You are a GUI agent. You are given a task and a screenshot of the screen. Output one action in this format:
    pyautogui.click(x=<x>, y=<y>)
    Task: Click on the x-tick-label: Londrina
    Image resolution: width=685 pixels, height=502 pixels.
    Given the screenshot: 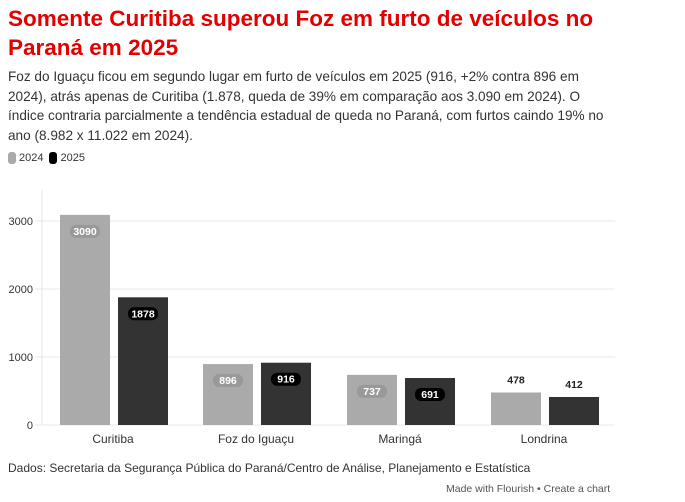 What is the action you would take?
    pyautogui.click(x=544, y=439)
    